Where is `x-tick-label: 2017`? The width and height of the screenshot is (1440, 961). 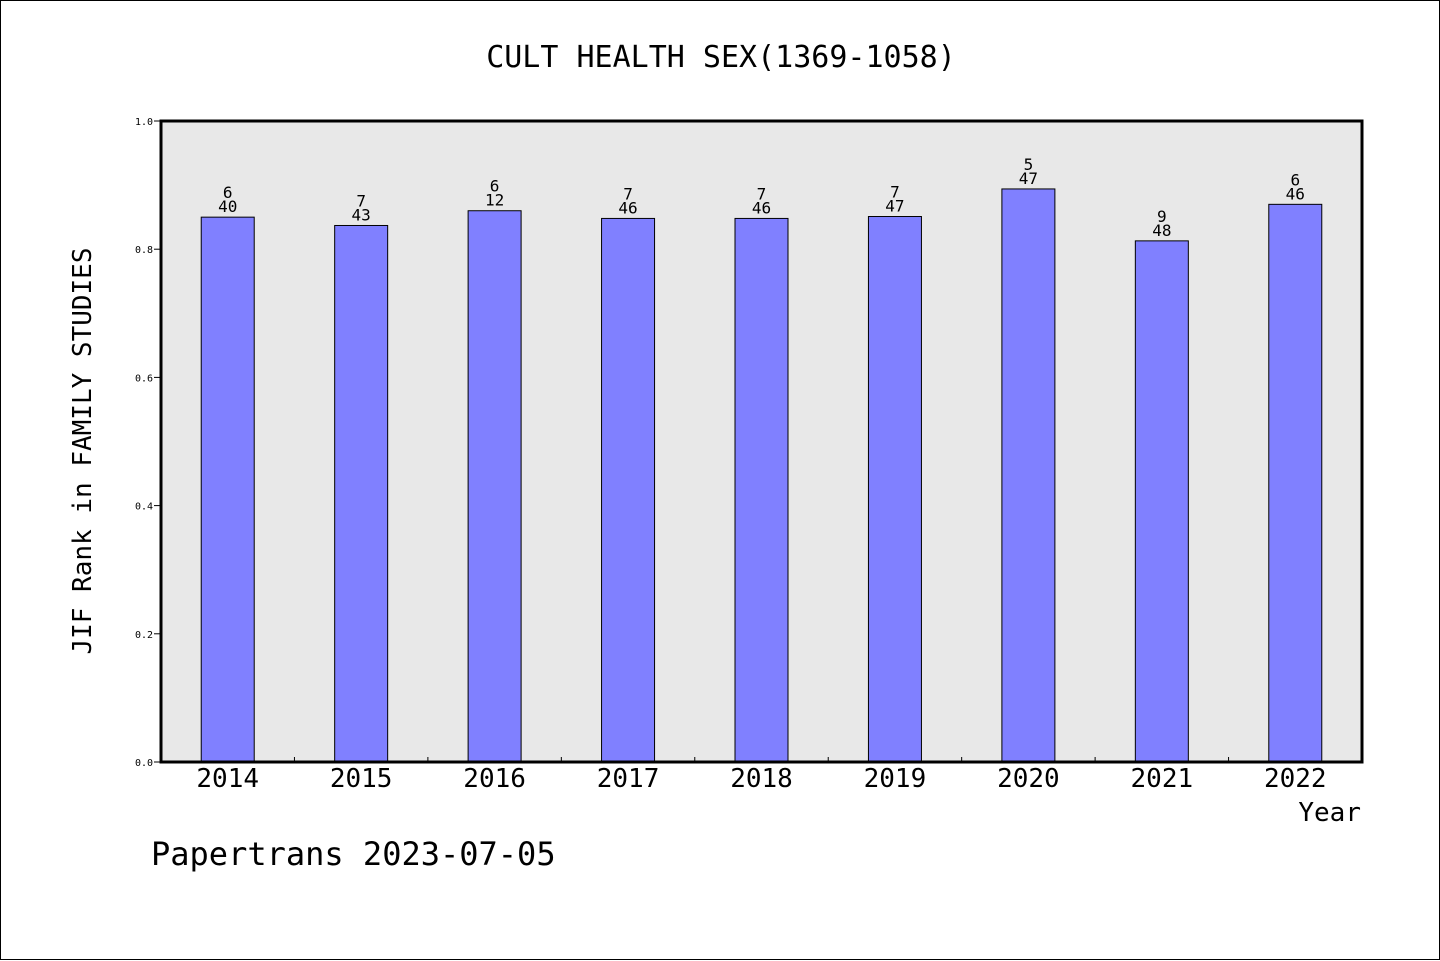
x-tick-label: 2017 is located at coordinates (628, 779).